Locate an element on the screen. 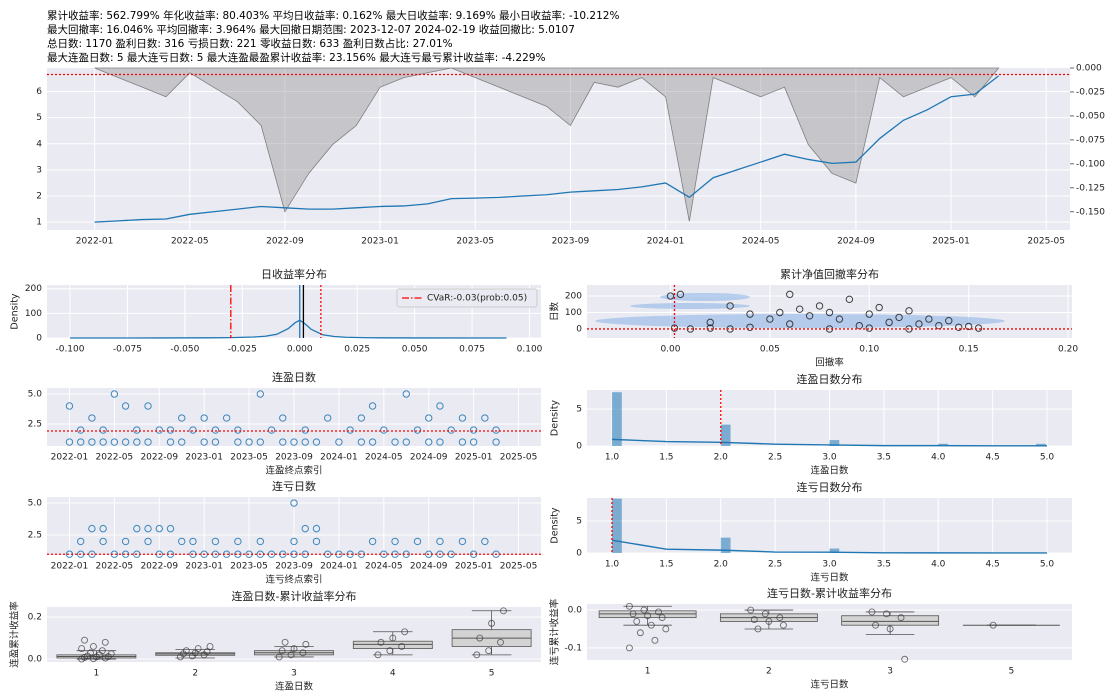 The width and height of the screenshot is (1120, 700). x-tick-label: 3.5 is located at coordinates (884, 565).